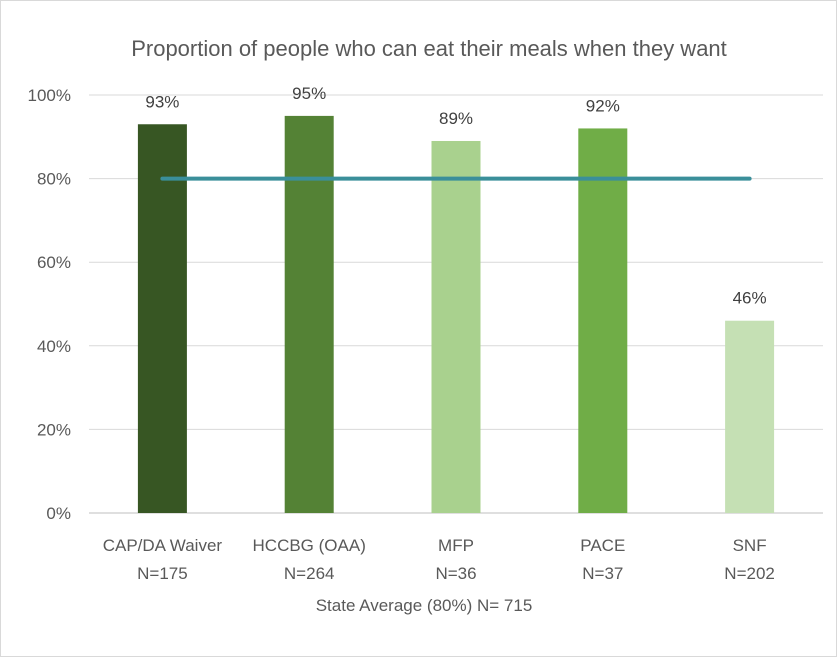 This screenshot has height=658, width=837. I want to click on category-label: CAP/DA Waiver, so click(163, 545).